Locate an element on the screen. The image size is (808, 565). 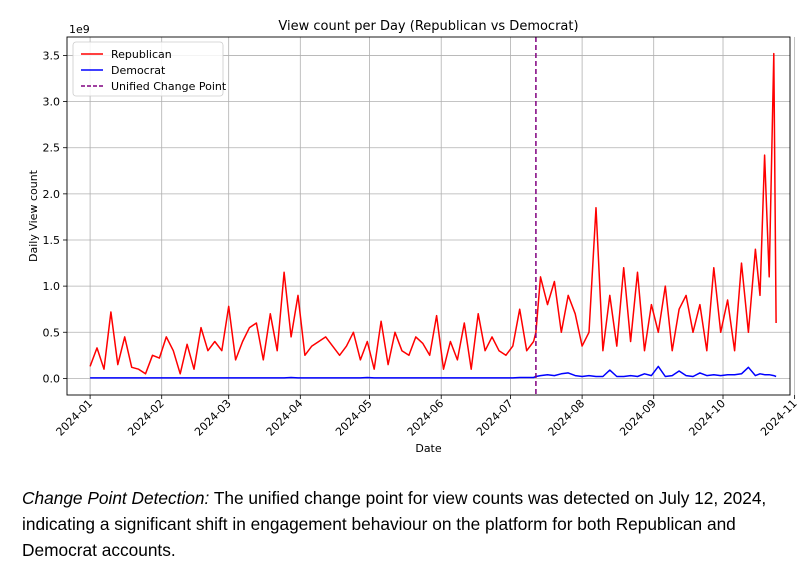
x-tick-label: 2024-02 is located at coordinates (146, 418).